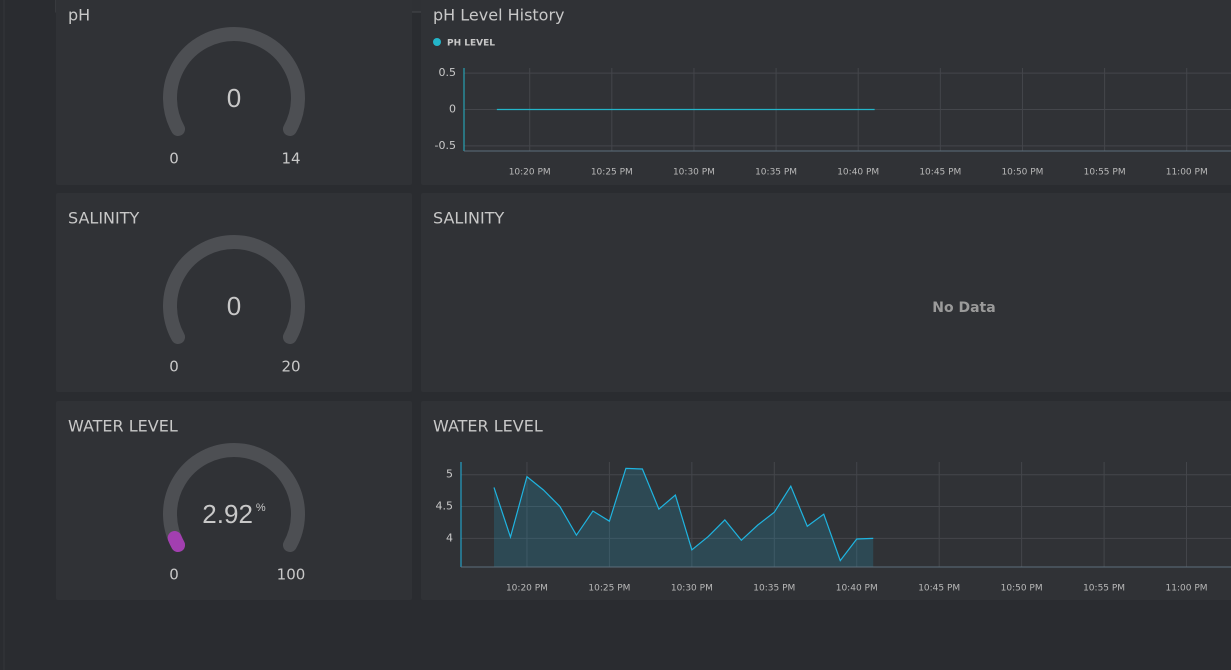  Describe the element at coordinates (499, 15) in the screenshot. I see `chart-title: pH Level History` at that location.